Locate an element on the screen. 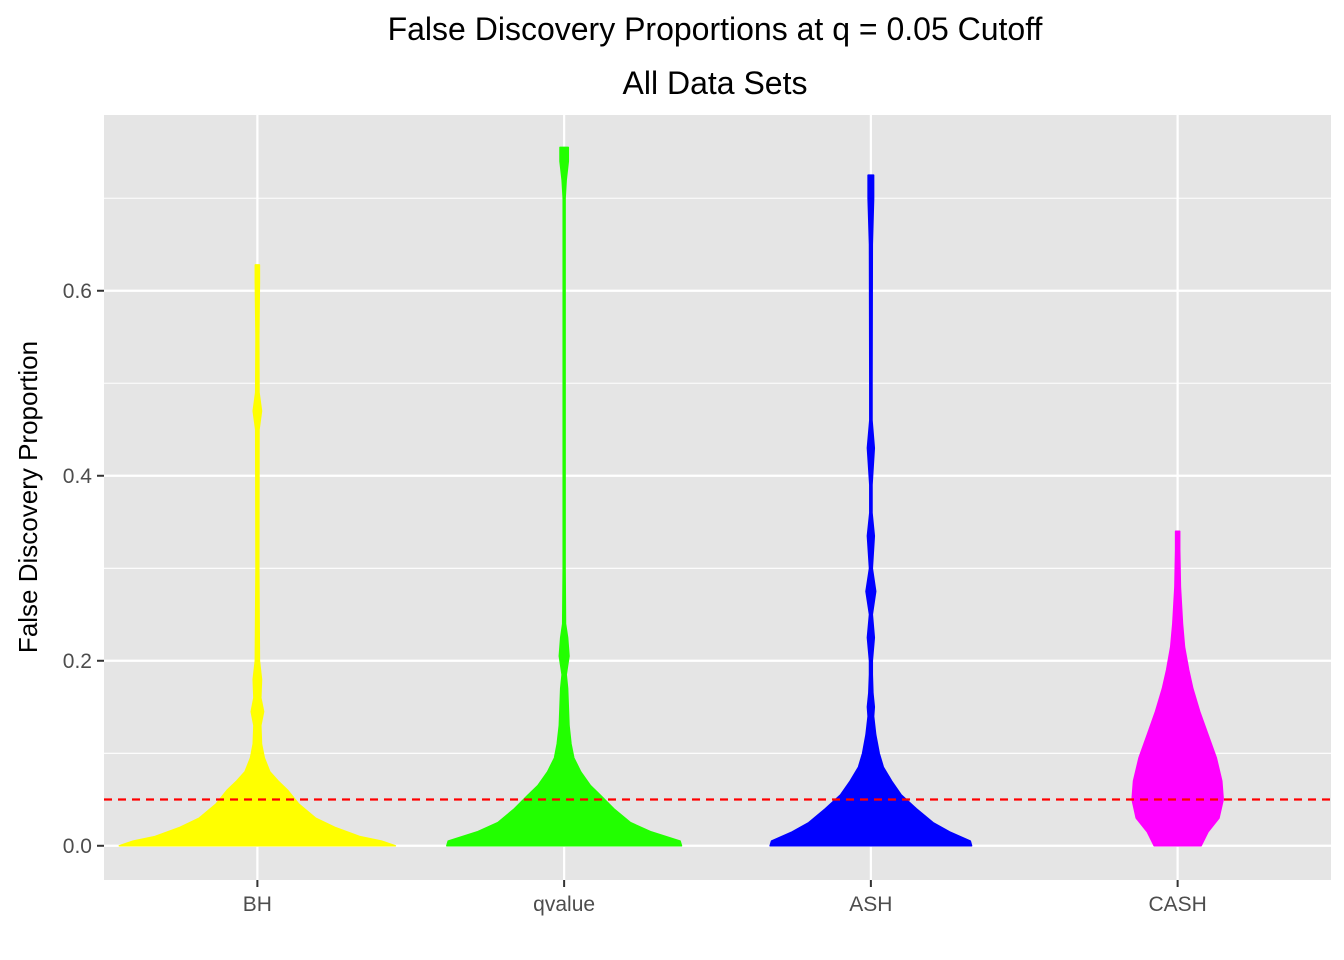 This screenshot has height=960, width=1344. y-tick-label: 0.0 is located at coordinates (77, 846).